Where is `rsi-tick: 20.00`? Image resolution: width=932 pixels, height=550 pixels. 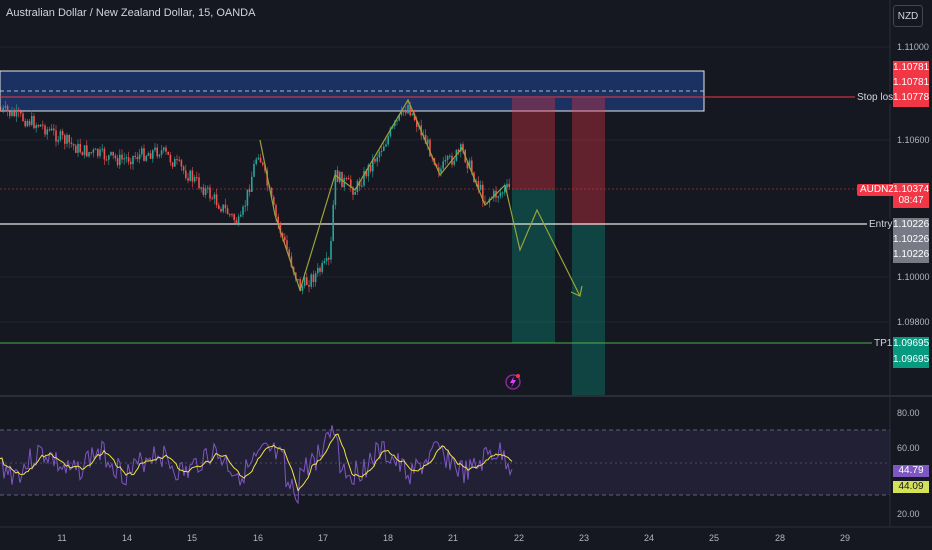
rsi-tick: 20.00 is located at coordinates (908, 514).